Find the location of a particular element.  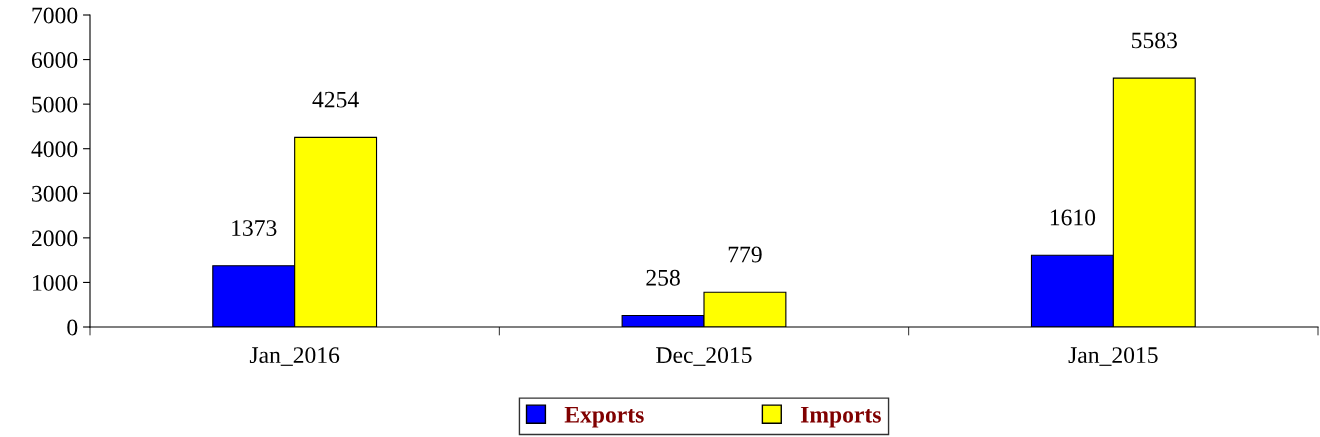

y-tick-label: 7000 is located at coordinates (55, 15).